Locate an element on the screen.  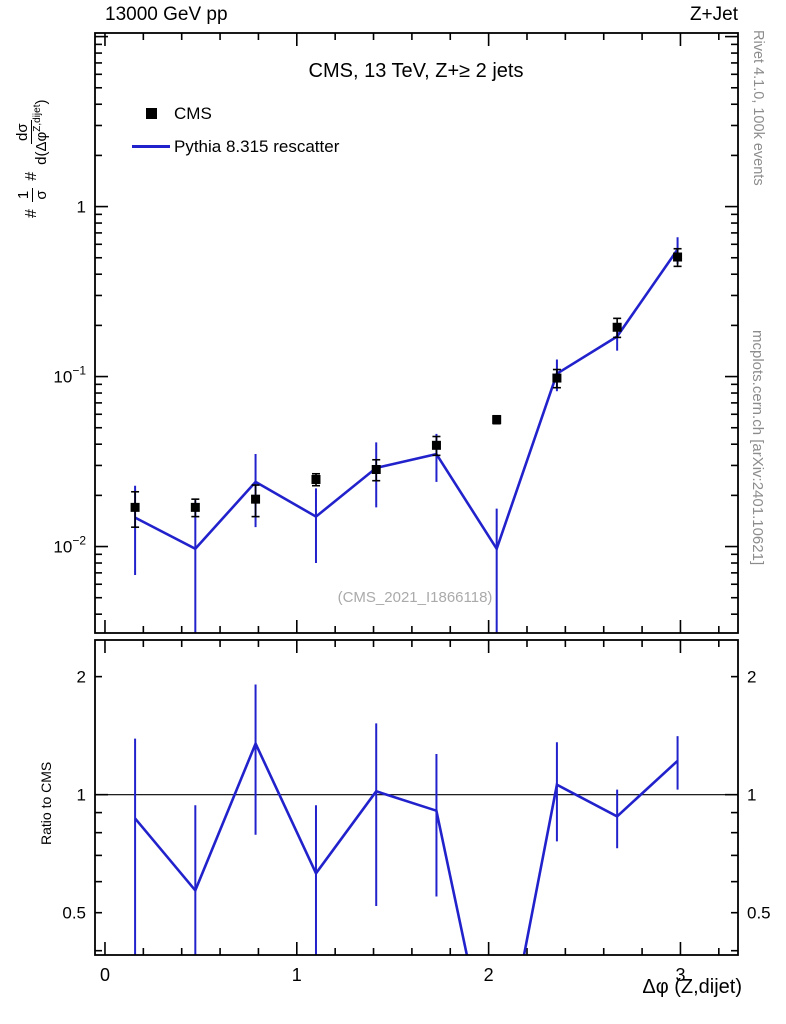
legend: CMS Pythia 8.315 rescatter is located at coordinates (233, 130).